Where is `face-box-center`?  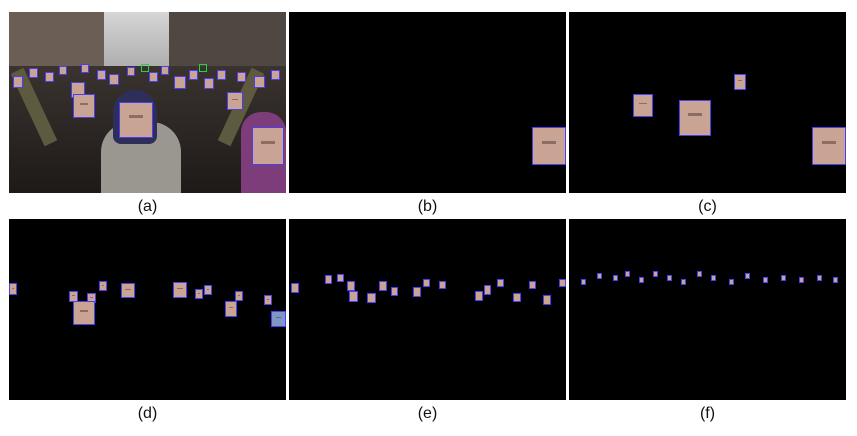 face-box-center is located at coordinates (136, 120).